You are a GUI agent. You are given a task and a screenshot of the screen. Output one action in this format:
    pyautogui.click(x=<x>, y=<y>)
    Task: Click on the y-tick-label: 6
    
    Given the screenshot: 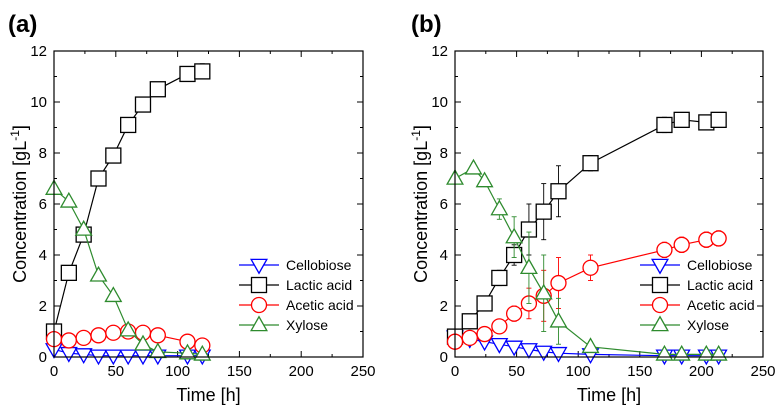 What is the action you would take?
    pyautogui.click(x=43, y=204)
    